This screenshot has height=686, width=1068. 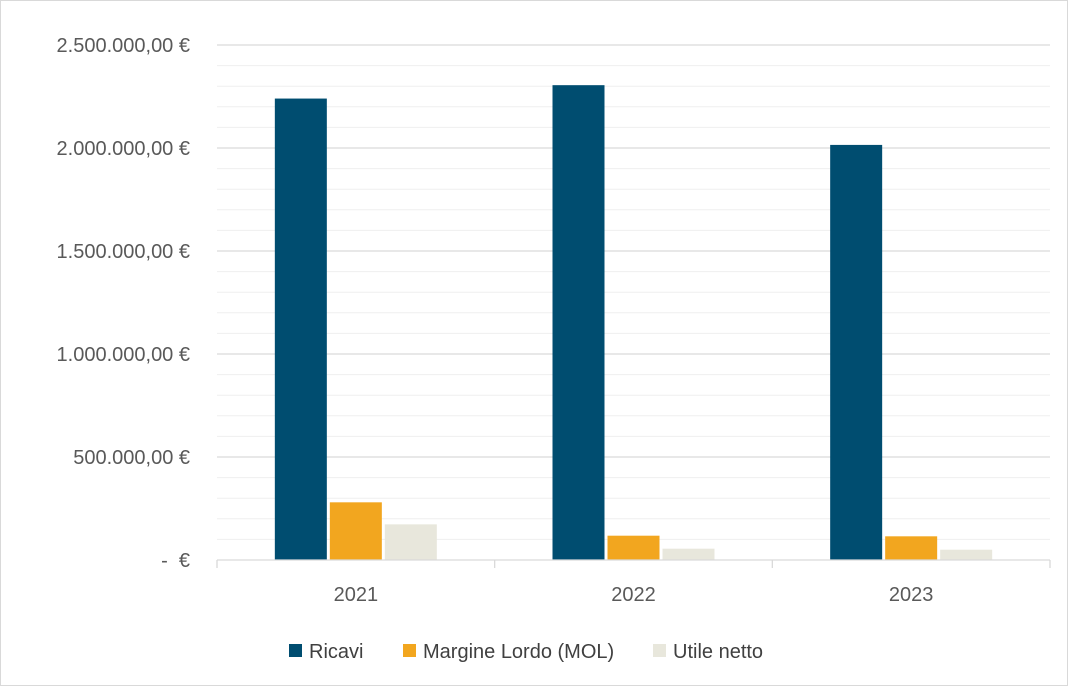 I want to click on y-tick-label: 1.500.000,00 €, so click(x=123, y=252).